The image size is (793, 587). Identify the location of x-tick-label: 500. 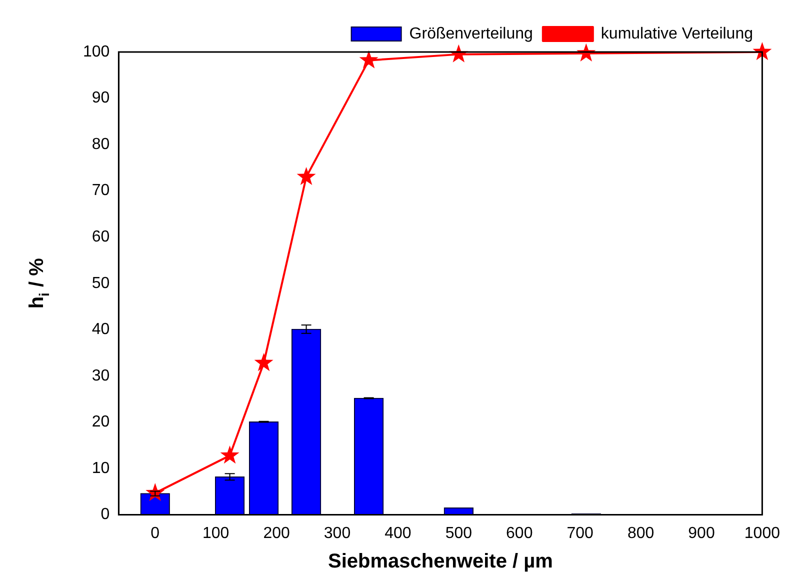
(458, 533).